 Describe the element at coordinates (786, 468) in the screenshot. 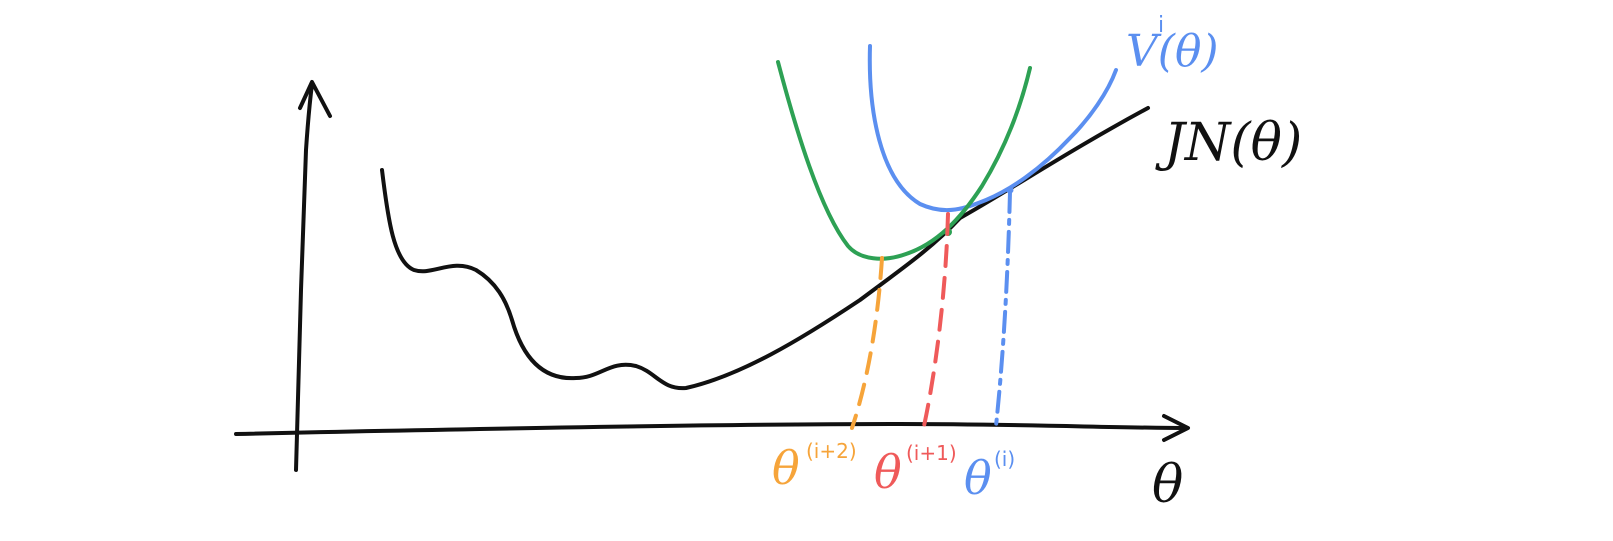

I see `theta-i2-symbol: θ` at that location.